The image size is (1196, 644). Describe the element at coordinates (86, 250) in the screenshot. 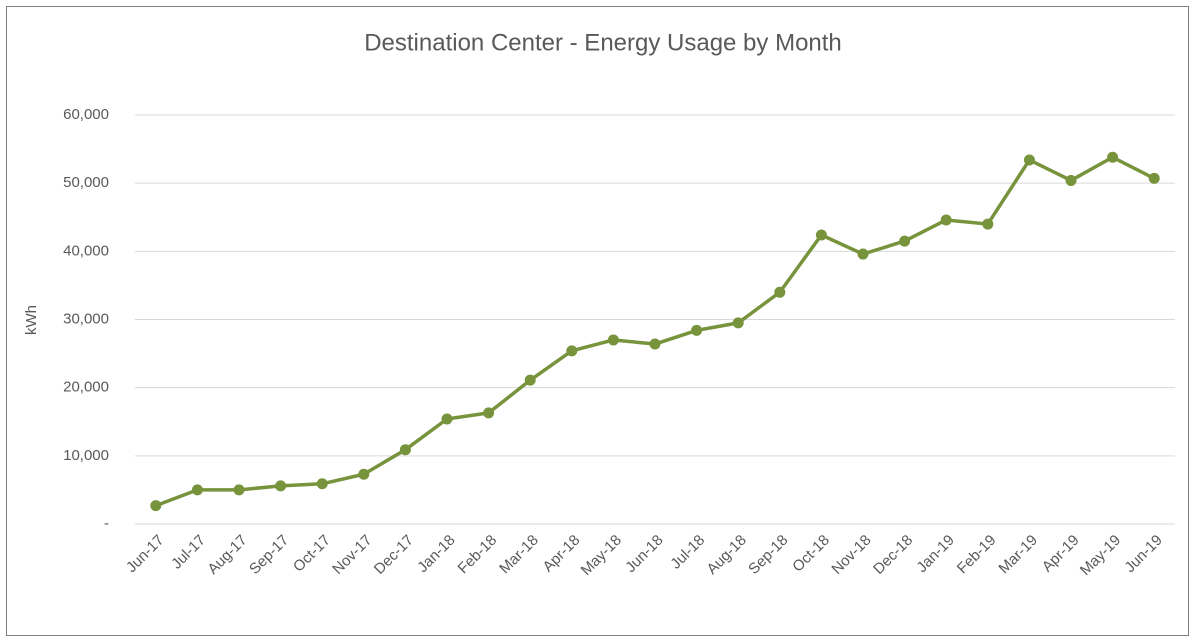

I see `y-tick-label: 40,000` at that location.